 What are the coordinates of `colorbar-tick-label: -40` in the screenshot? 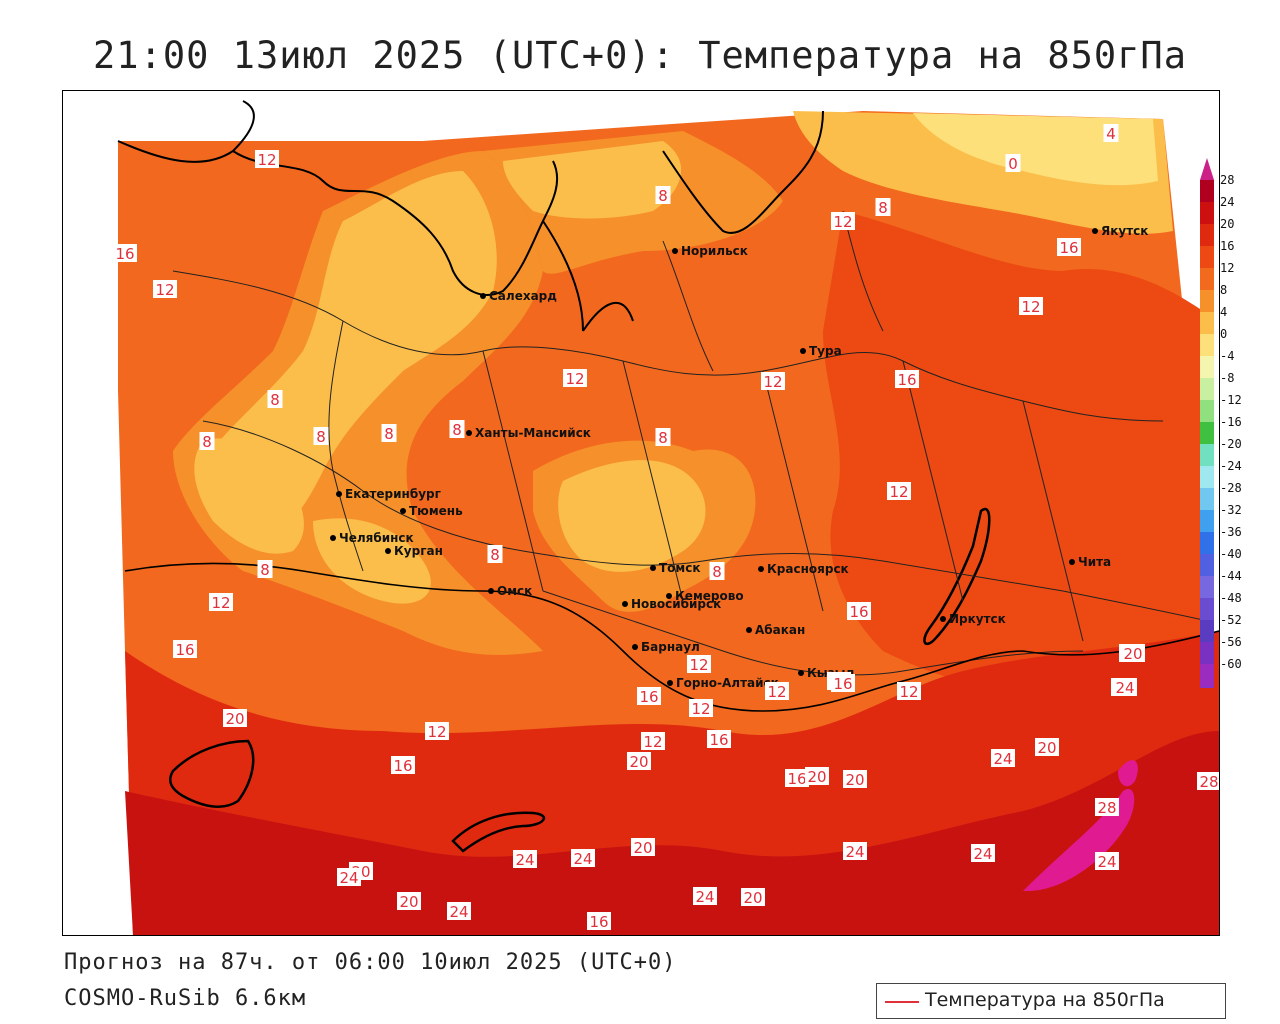 It's located at (1231, 554).